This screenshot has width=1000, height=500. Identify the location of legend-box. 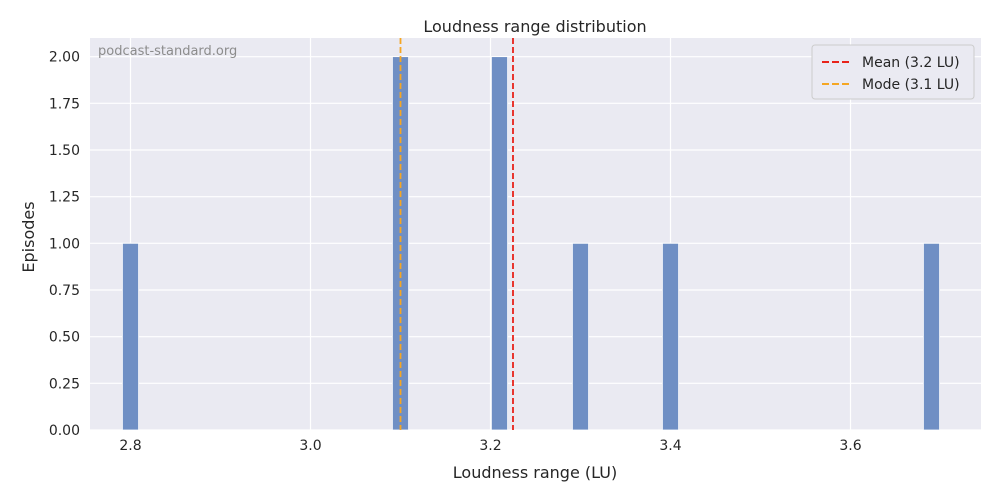
(893, 72).